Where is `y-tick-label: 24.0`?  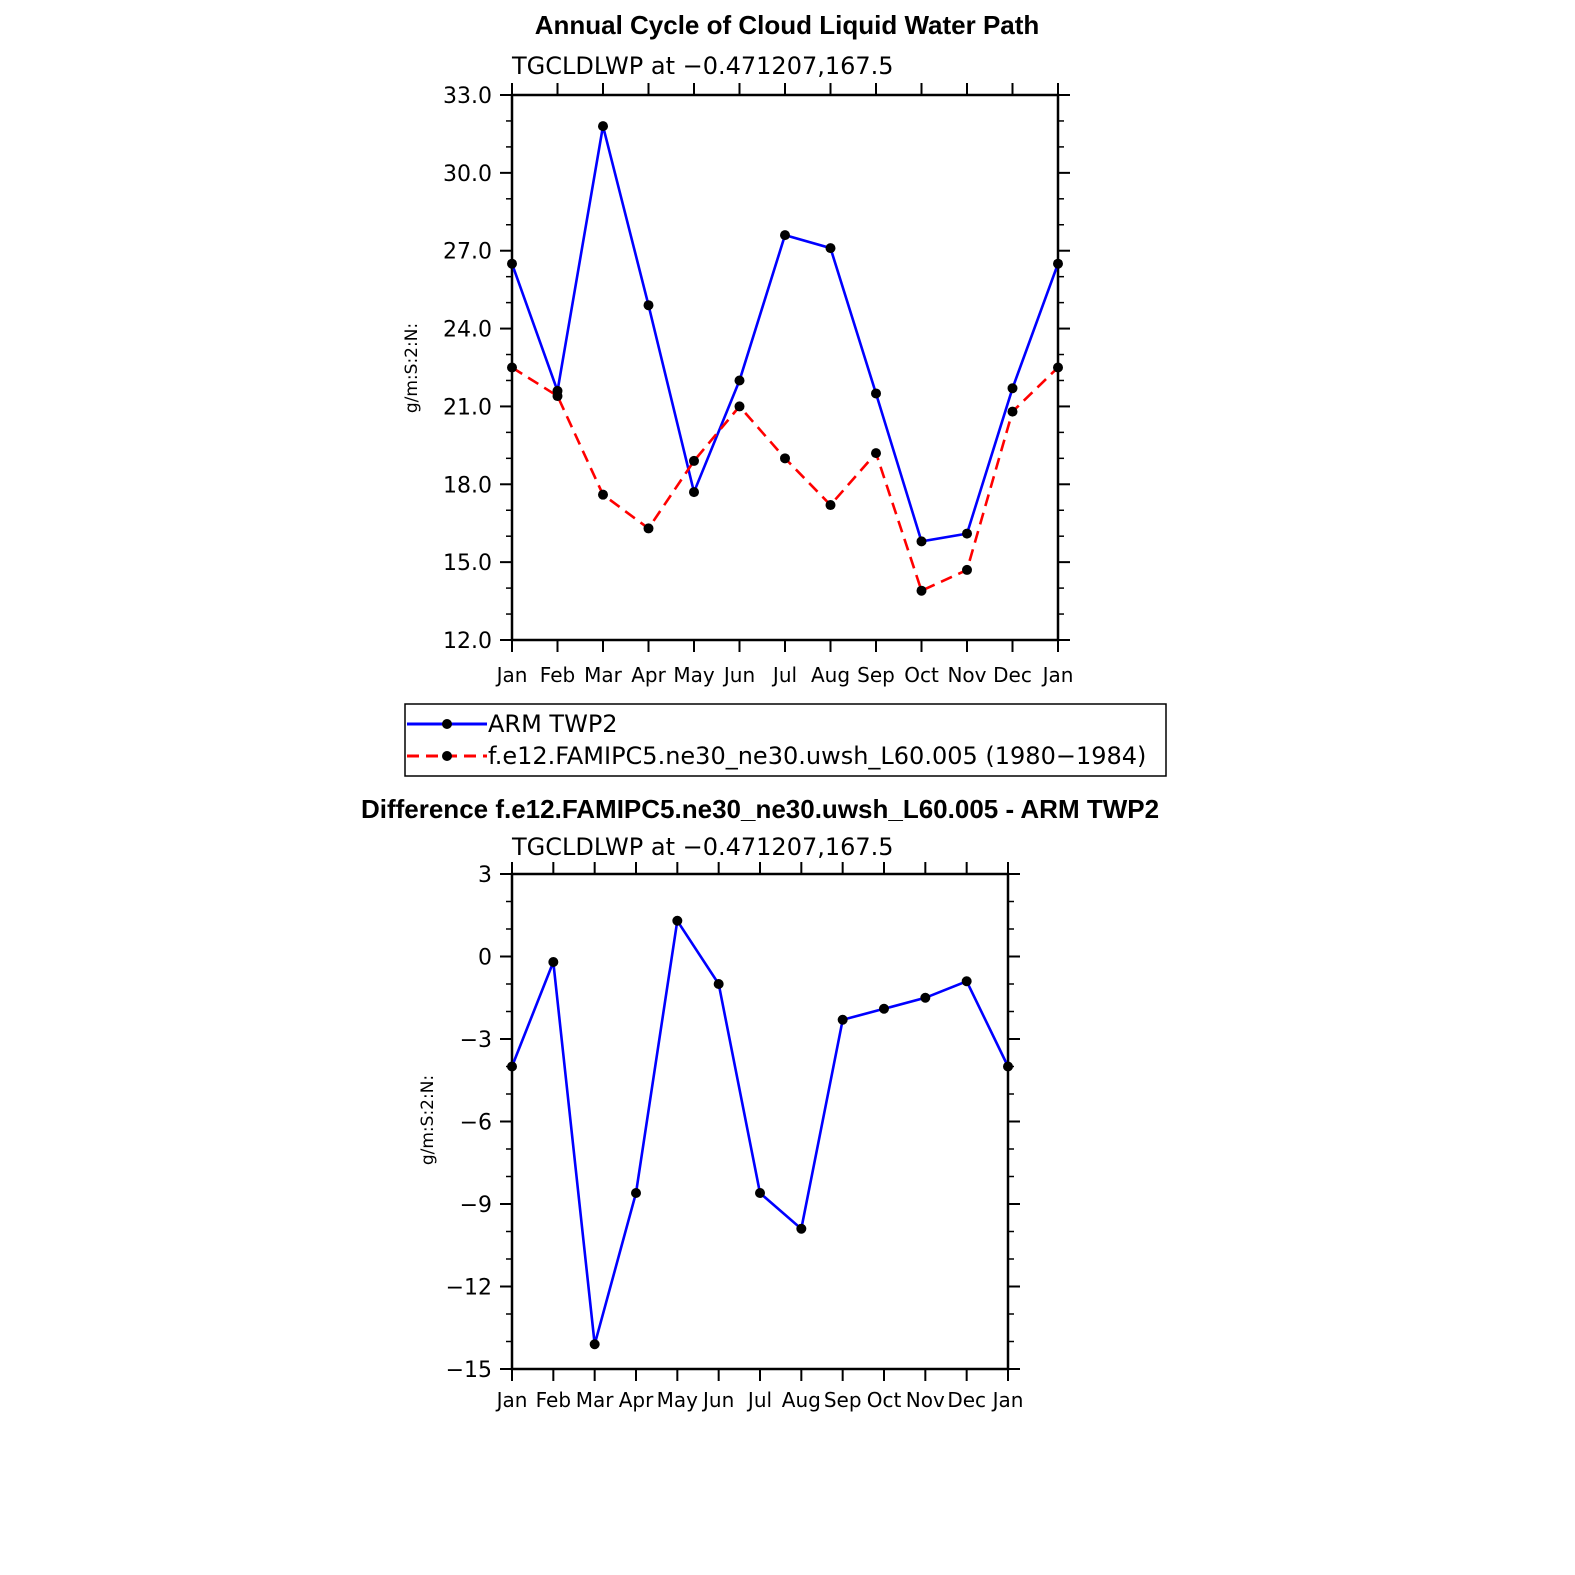 y-tick-label: 24.0 is located at coordinates (467, 330).